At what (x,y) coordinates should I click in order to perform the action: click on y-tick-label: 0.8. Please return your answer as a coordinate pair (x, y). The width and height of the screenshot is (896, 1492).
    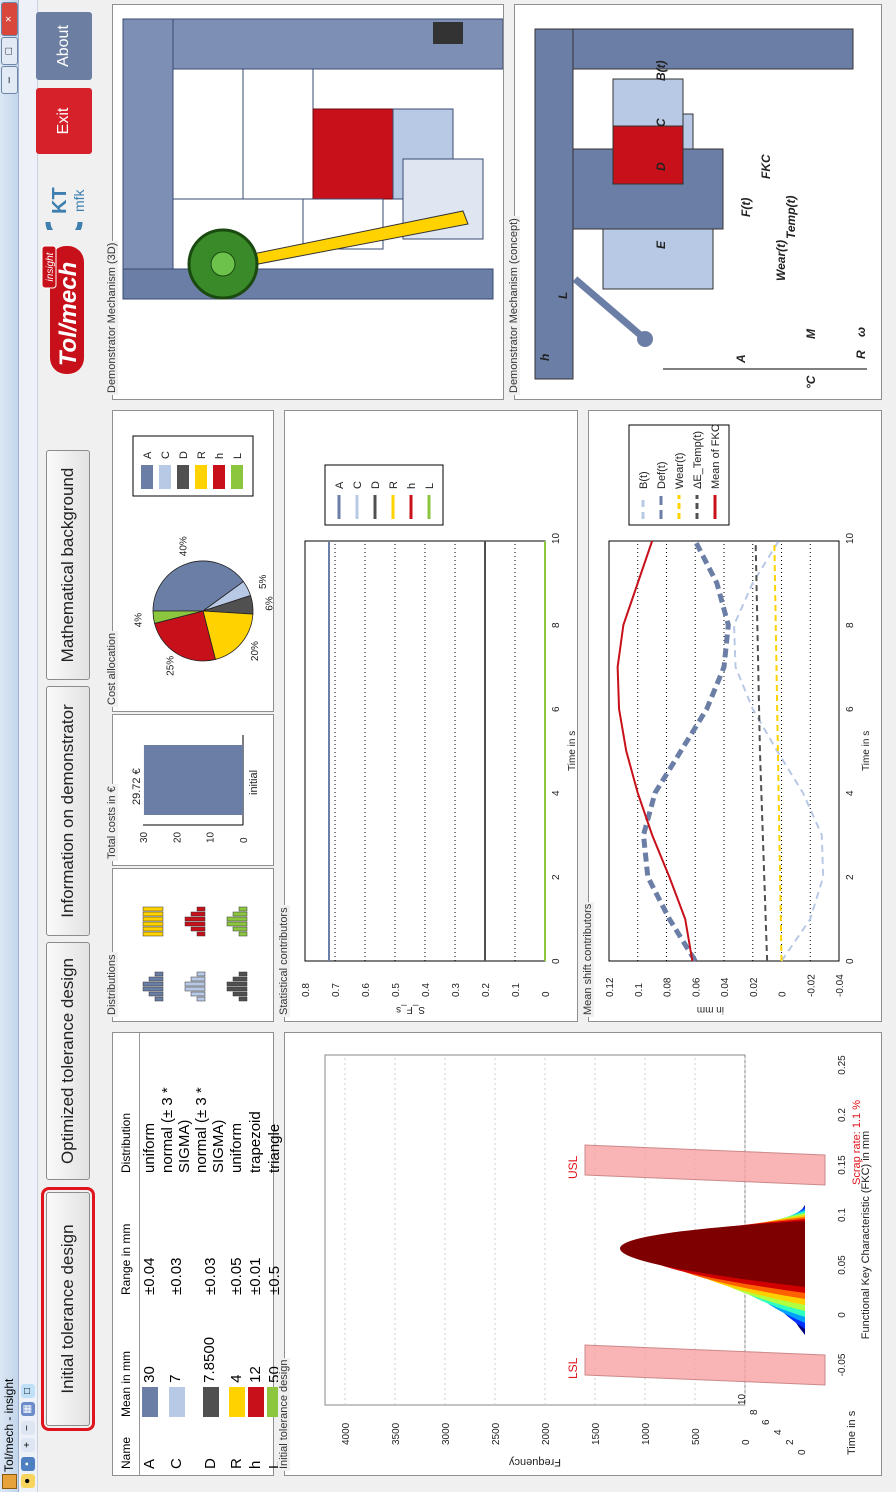
    Looking at the image, I should click on (306, 990).